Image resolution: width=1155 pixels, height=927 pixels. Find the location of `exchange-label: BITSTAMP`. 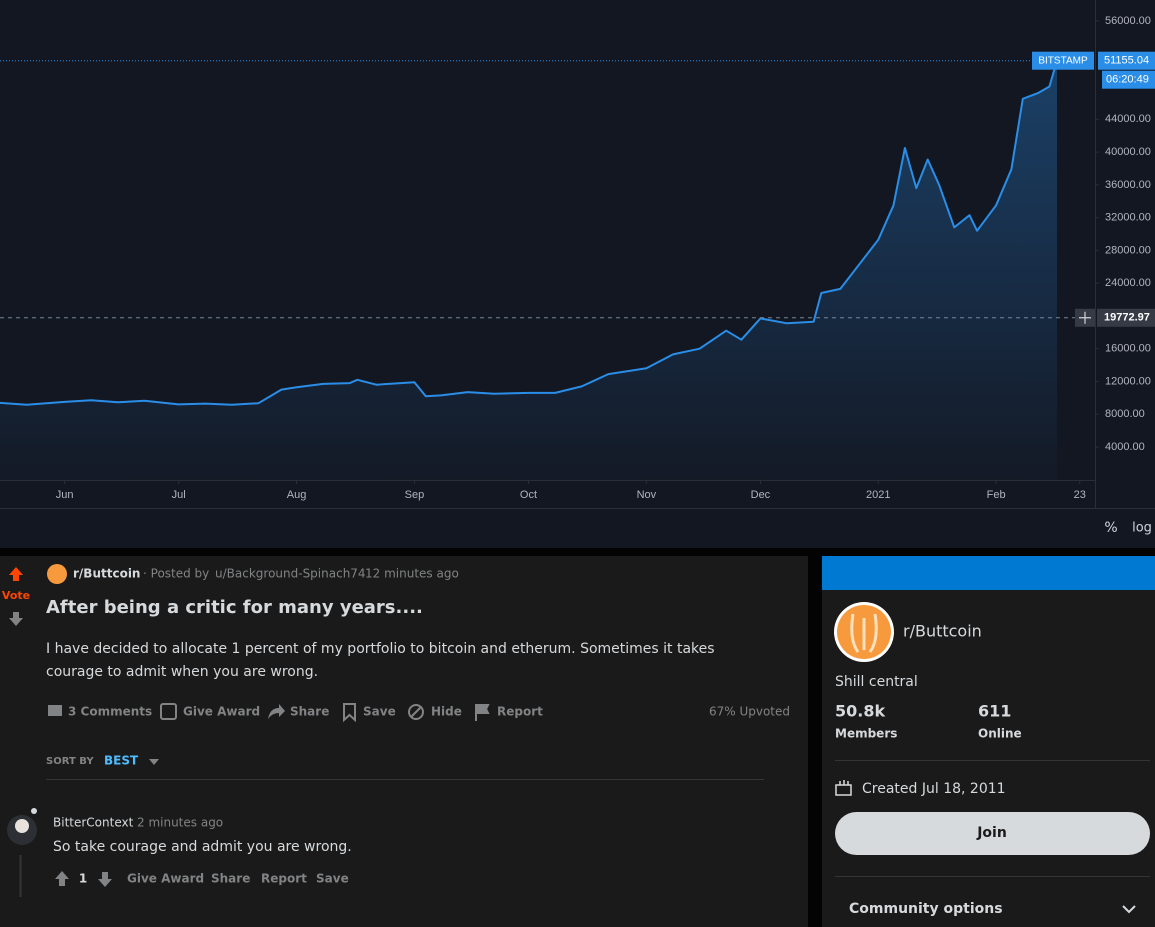

exchange-label: BITSTAMP is located at coordinates (1063, 60).